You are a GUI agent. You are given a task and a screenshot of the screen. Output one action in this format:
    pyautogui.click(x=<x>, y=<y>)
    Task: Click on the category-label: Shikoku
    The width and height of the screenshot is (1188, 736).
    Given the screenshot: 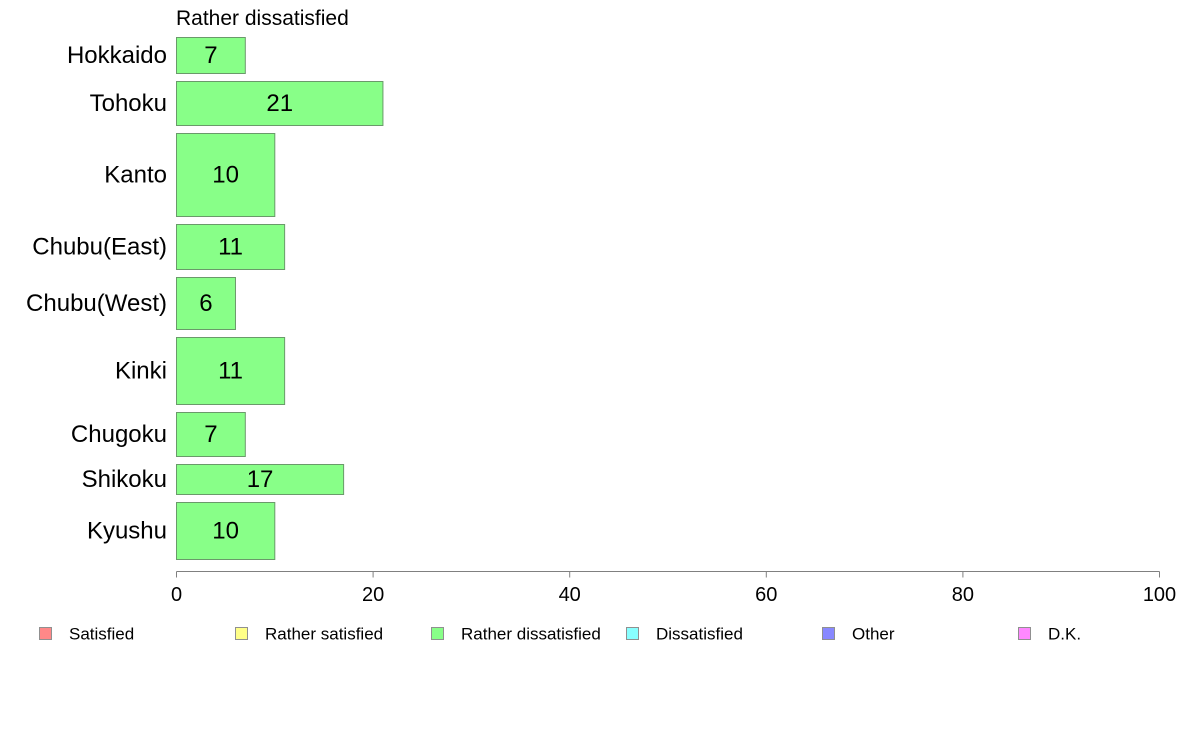 What is the action you would take?
    pyautogui.click(x=124, y=479)
    